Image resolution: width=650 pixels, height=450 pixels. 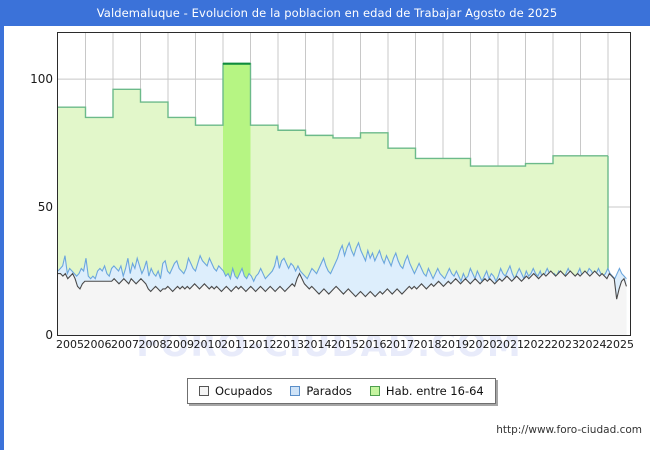 What do you see at coordinates (28, 187) in the screenshot?
I see `y-axis-labels: 0 50 100` at bounding box center [28, 187].